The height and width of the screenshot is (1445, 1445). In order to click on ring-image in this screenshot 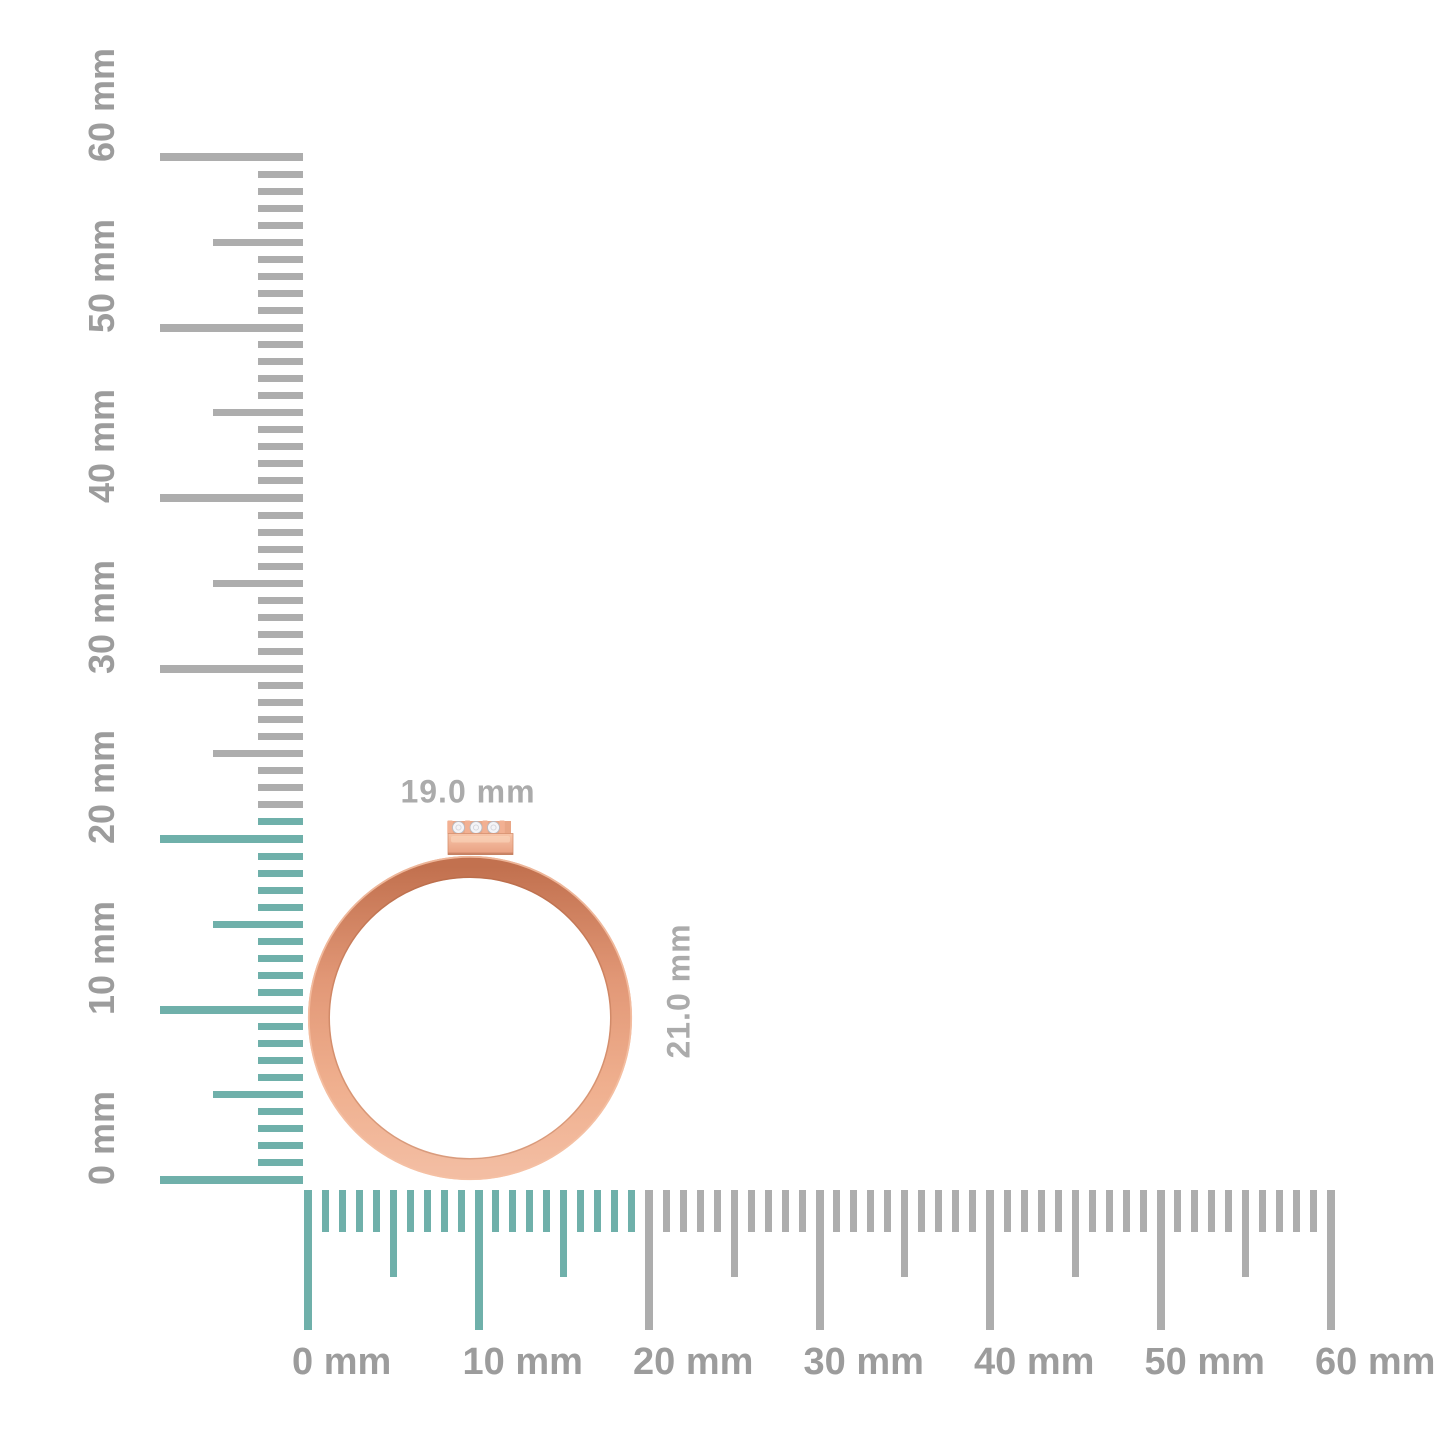, I will do `click(470, 1000)`.